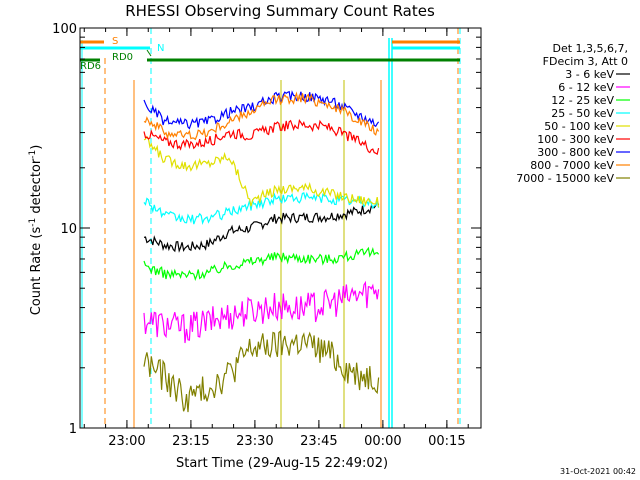 The height and width of the screenshot is (480, 640). I want to click on chart-title: RHESSI Observing Summary Count Rates, so click(280, 11).